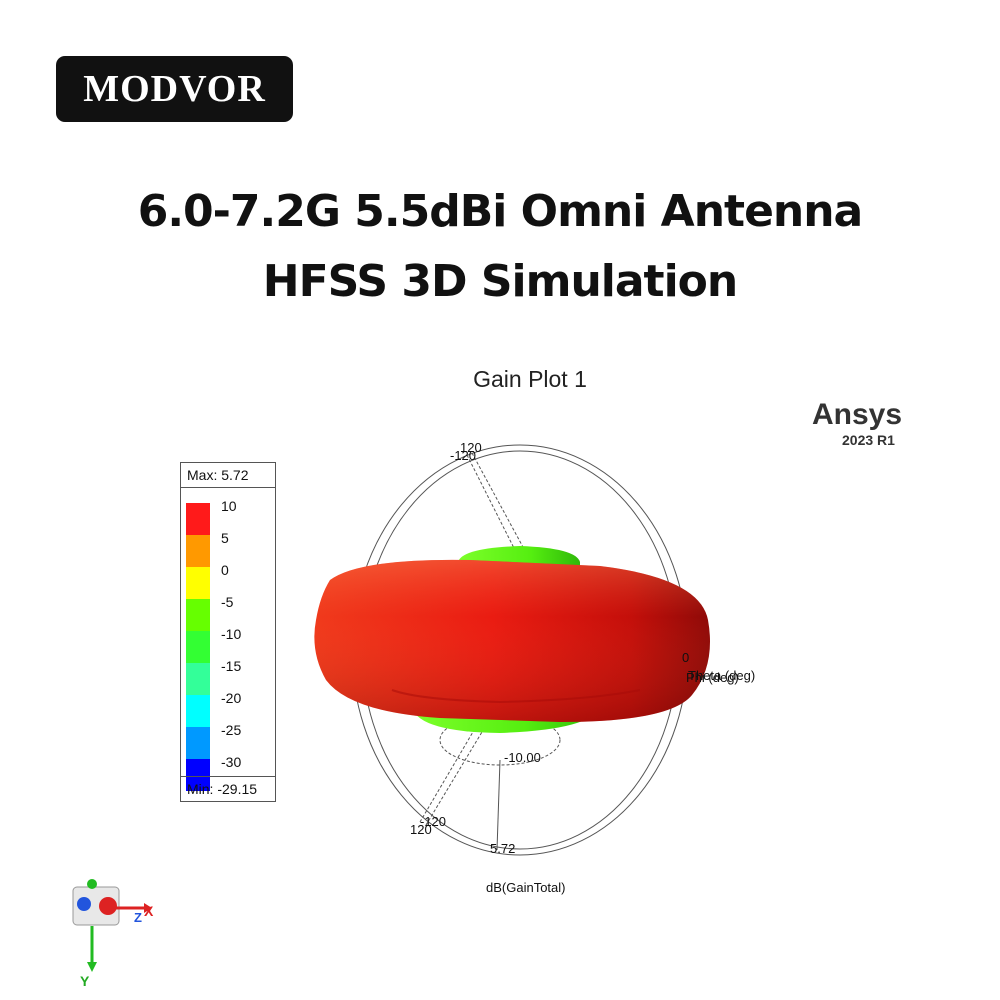 The height and width of the screenshot is (1000, 1000). Describe the element at coordinates (500, 740) in the screenshot. I see `inner-ring` at that location.